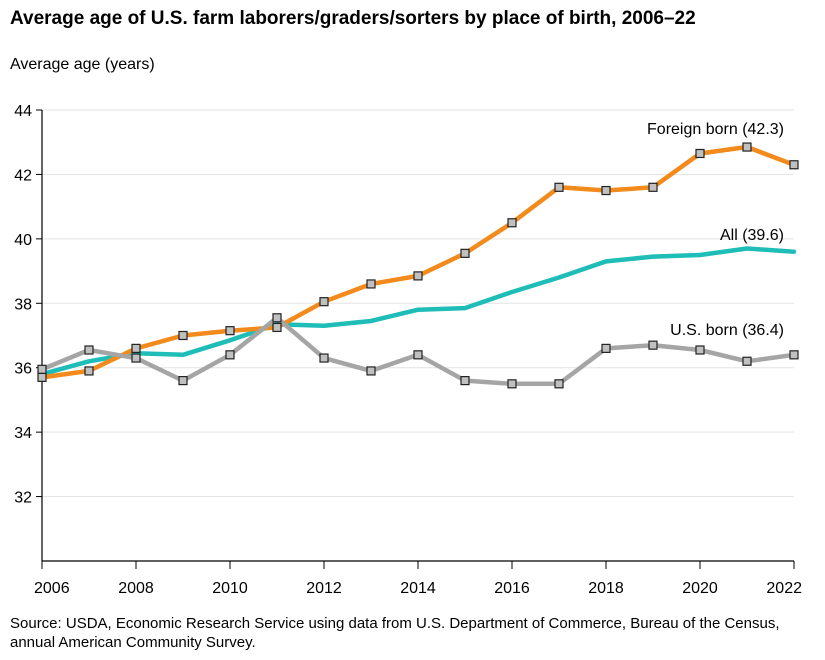 The image size is (825, 660). What do you see at coordinates (794, 355) in the screenshot?
I see `series-2-point-2022` at bounding box center [794, 355].